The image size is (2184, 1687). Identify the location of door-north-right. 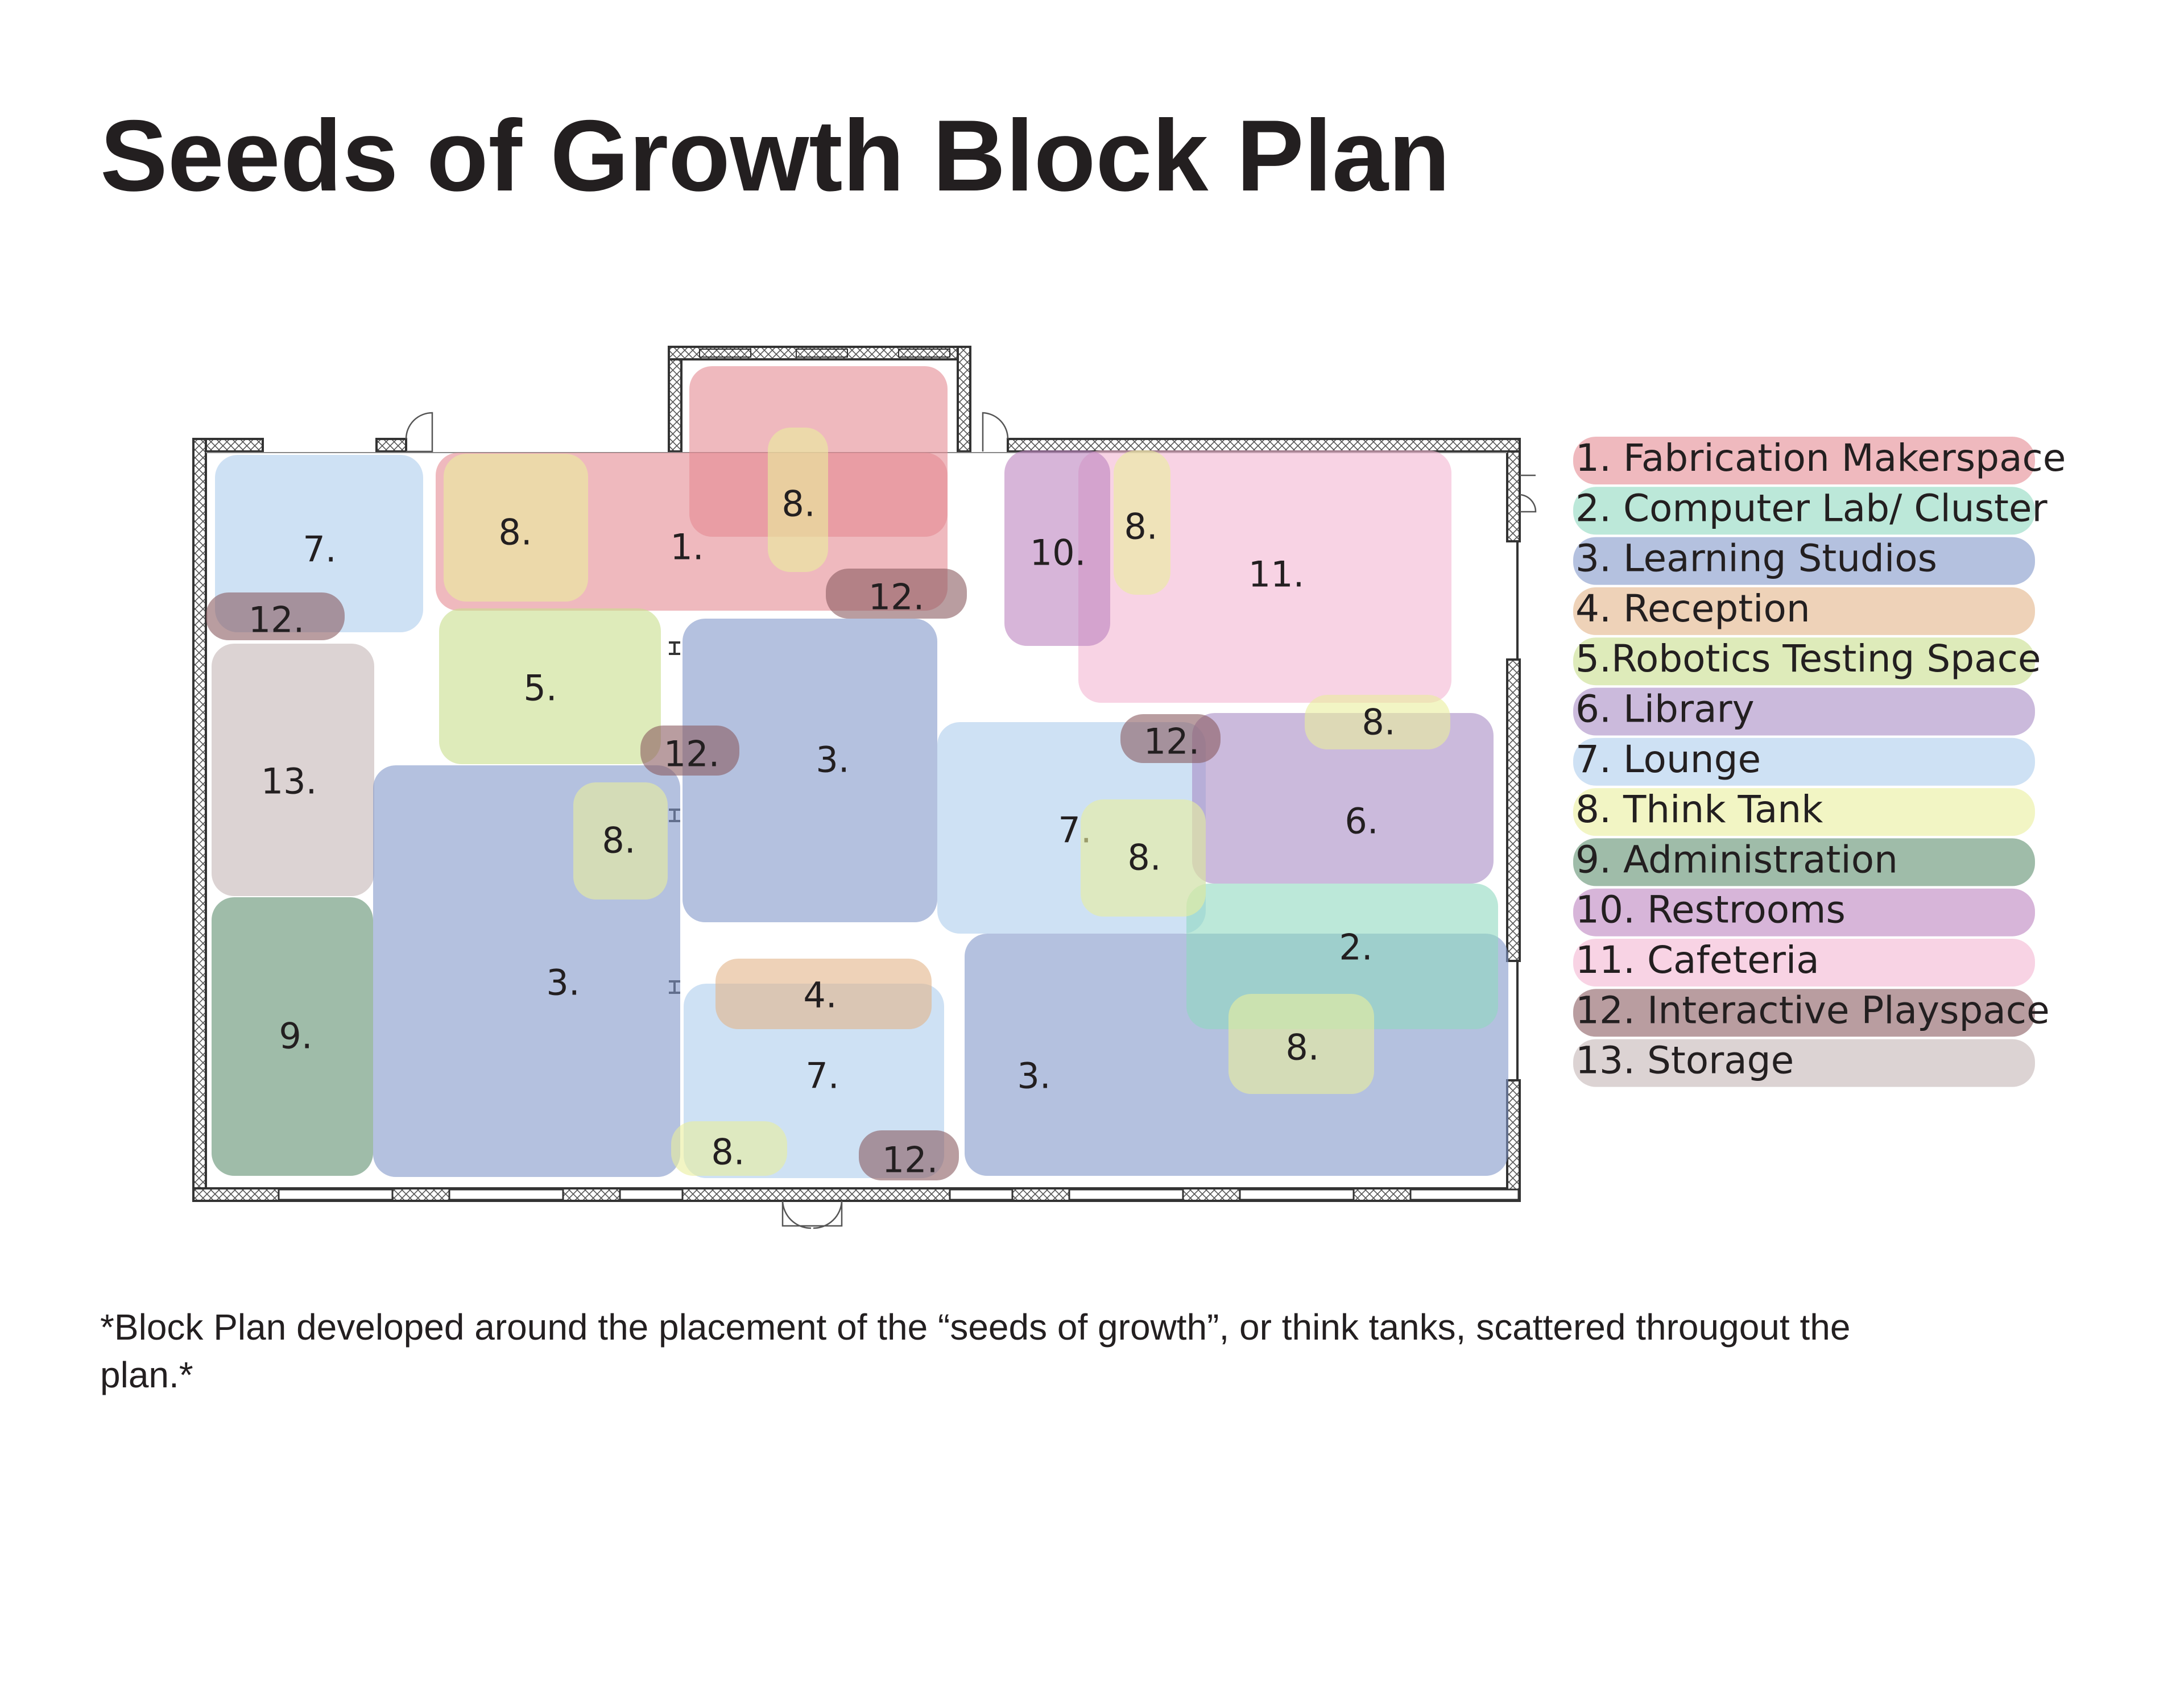
(995, 431).